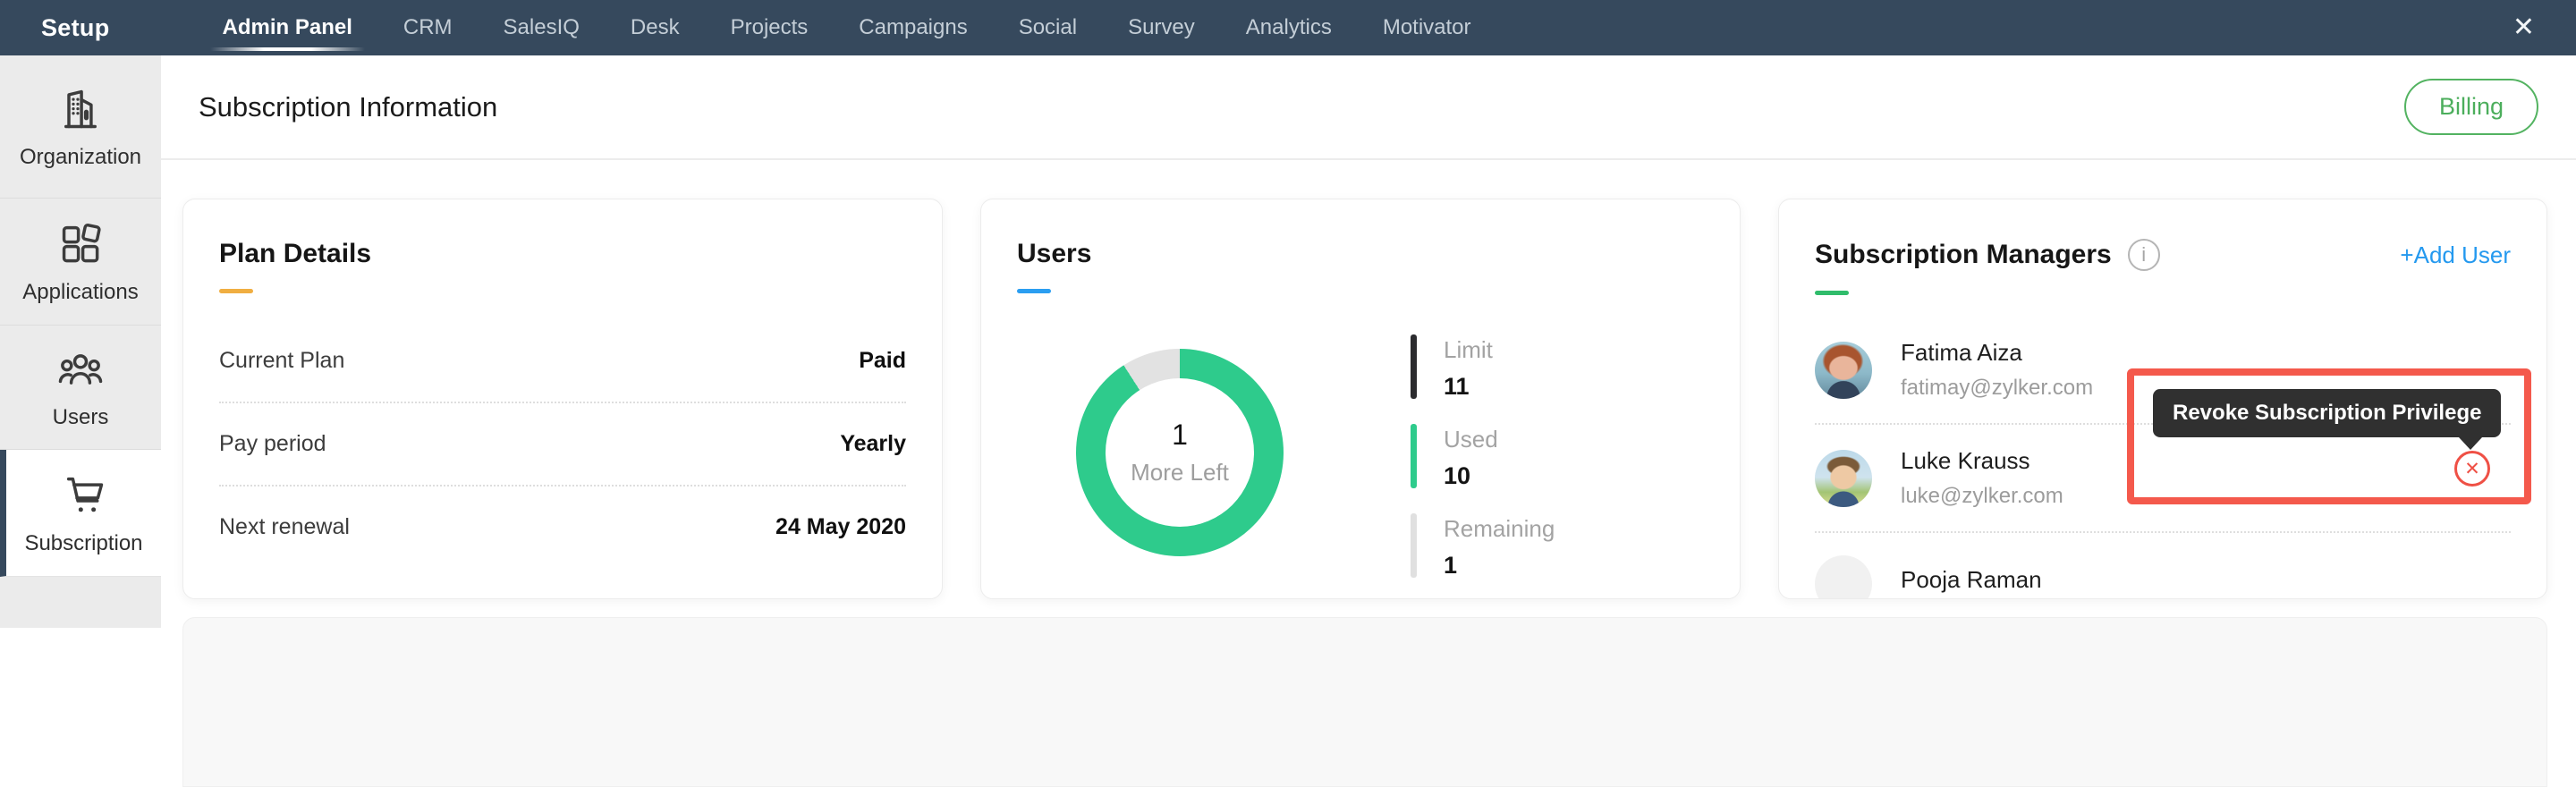  I want to click on sidebar-item-organization: Organization, so click(80, 127).